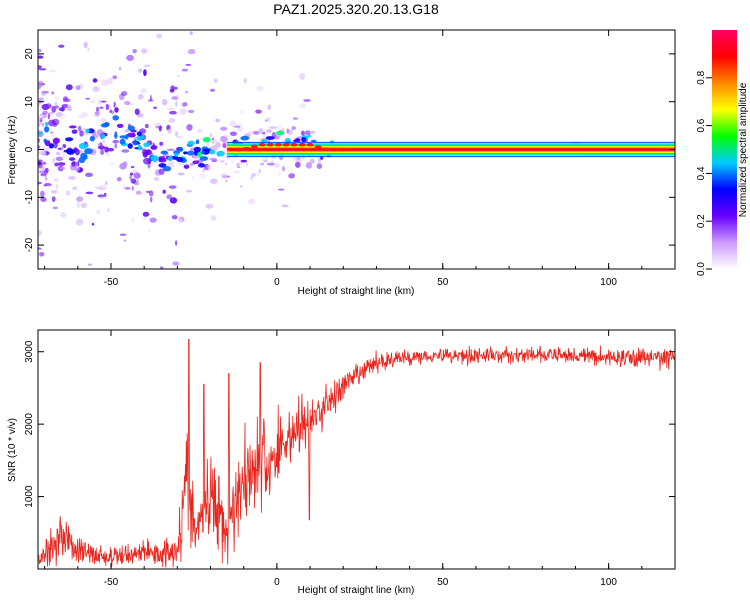 This screenshot has height=600, width=750. I want to click on spectrogram-y-label: Frequency (Hz), so click(12, 150).